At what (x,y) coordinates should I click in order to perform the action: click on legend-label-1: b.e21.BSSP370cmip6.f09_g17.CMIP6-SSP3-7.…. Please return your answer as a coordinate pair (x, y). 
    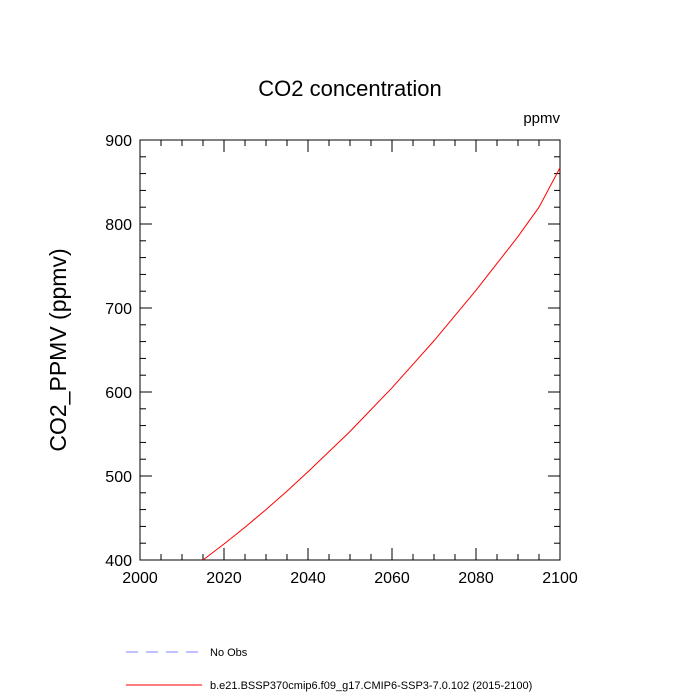
    Looking at the image, I should click on (371, 686).